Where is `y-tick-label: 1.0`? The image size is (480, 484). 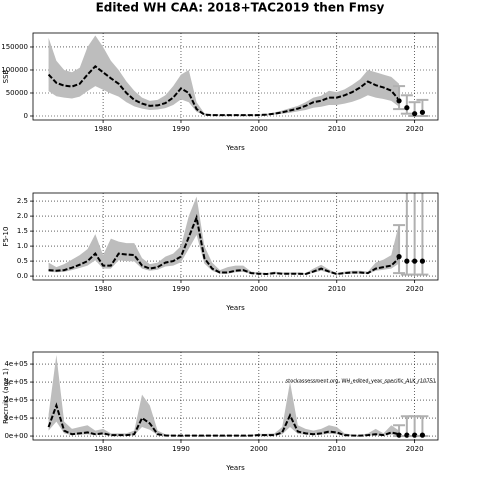 y-tick-label: 1.0 is located at coordinates (22, 246).